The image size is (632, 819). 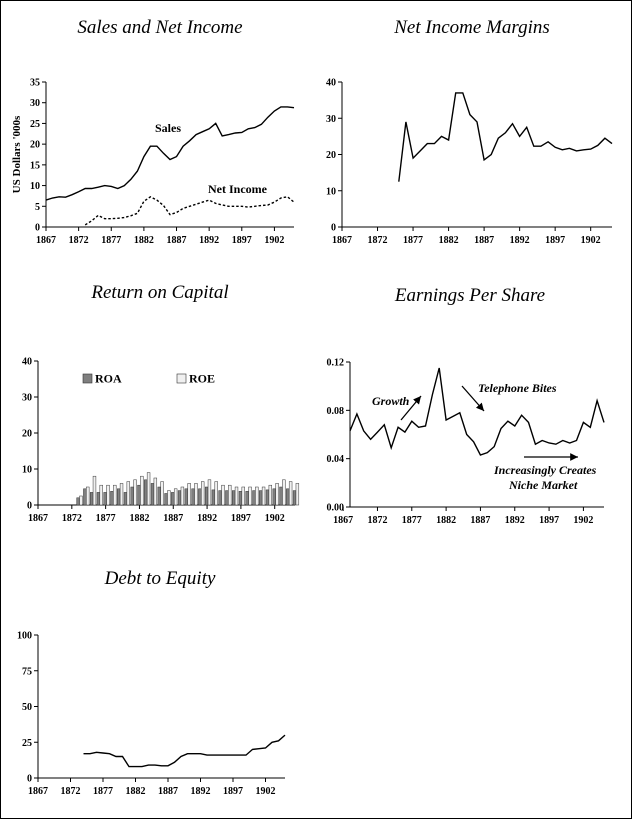 I want to click on legend-label-roe: ROE, so click(x=202, y=379).